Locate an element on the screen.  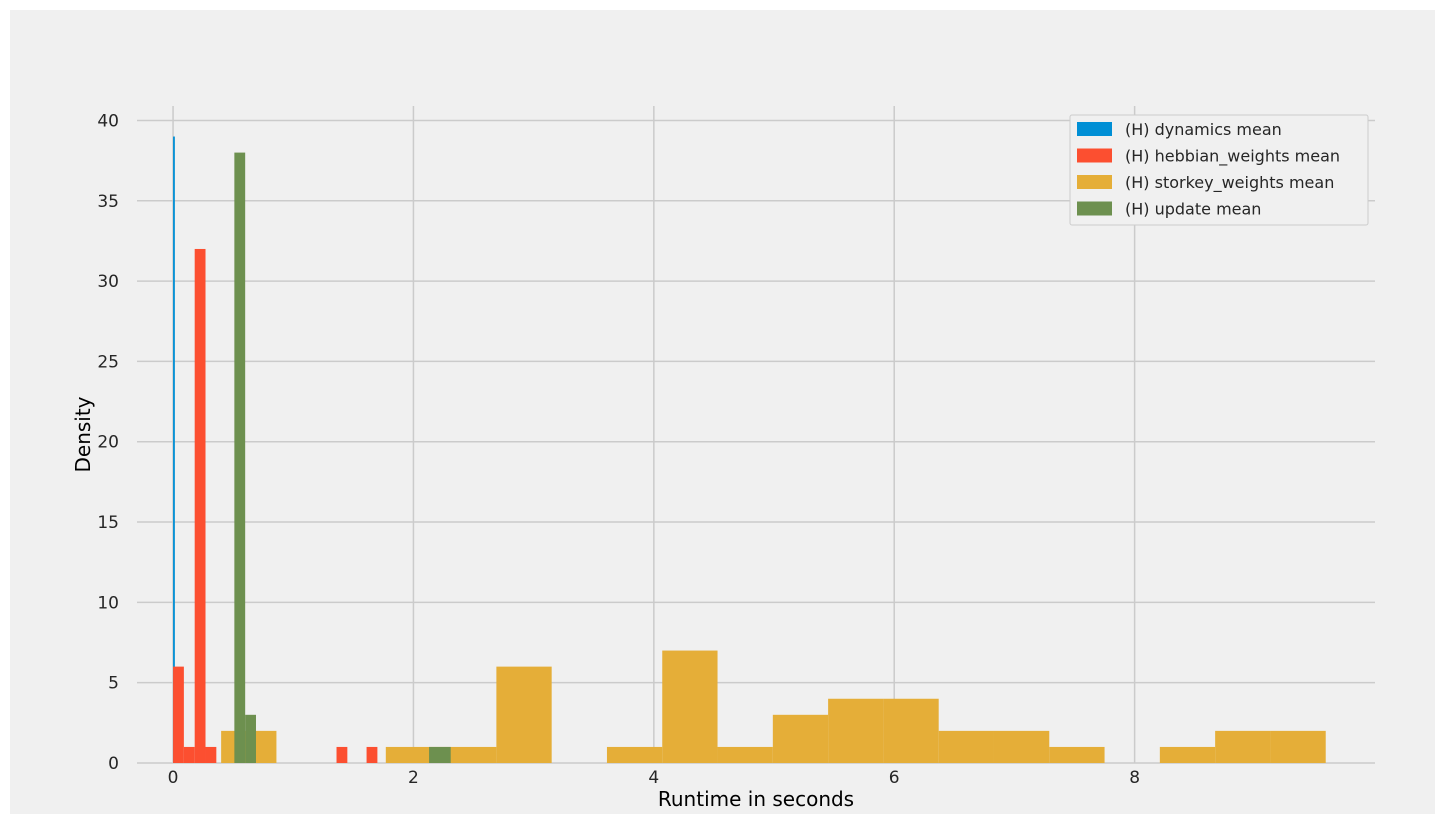
x-tick-label: 0 is located at coordinates (173, 778).